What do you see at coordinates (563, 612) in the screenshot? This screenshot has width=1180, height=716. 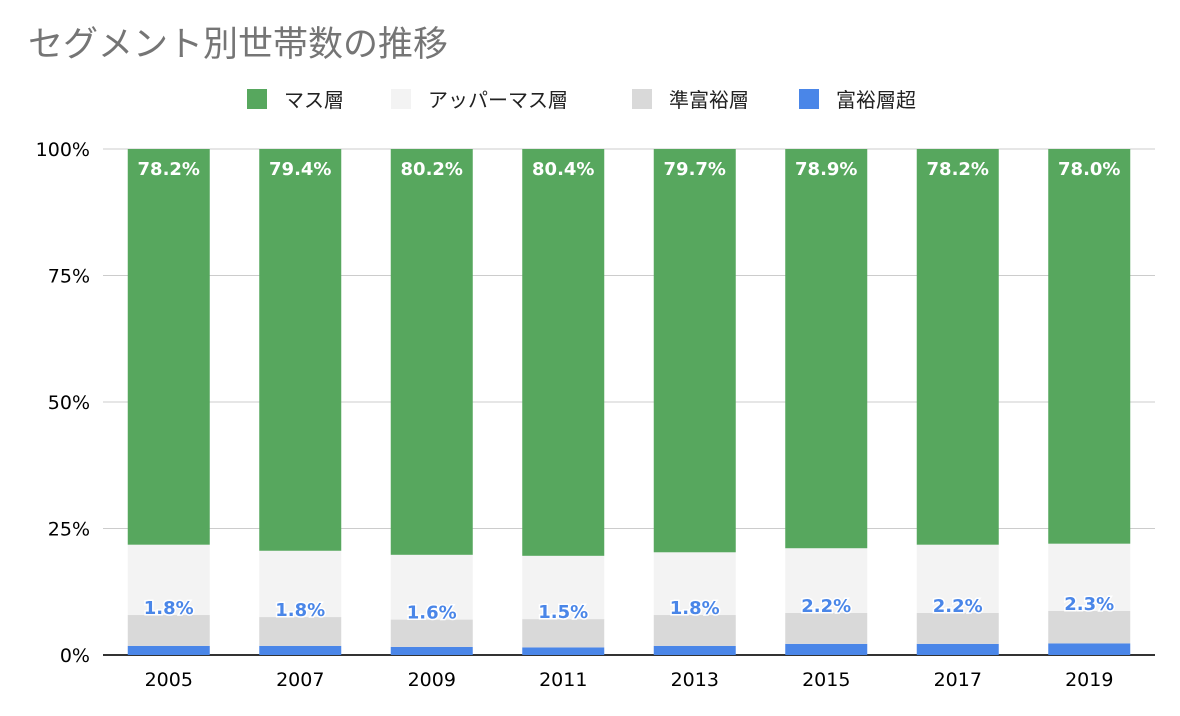 I see `data-label: 1.5%` at bounding box center [563, 612].